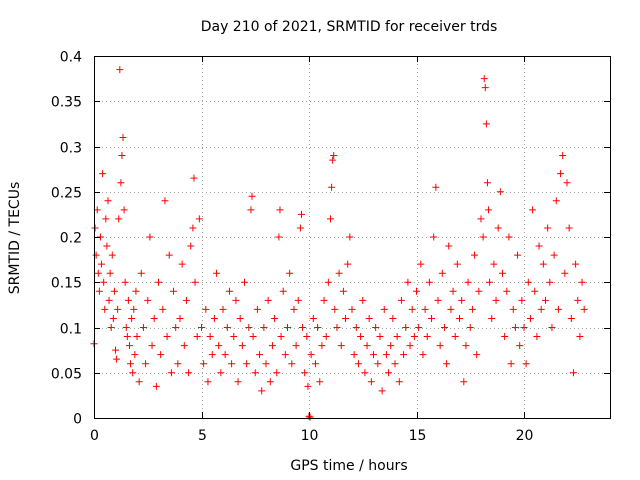 The height and width of the screenshot is (480, 640). What do you see at coordinates (525, 436) in the screenshot?
I see `x-tick-label: 20` at bounding box center [525, 436].